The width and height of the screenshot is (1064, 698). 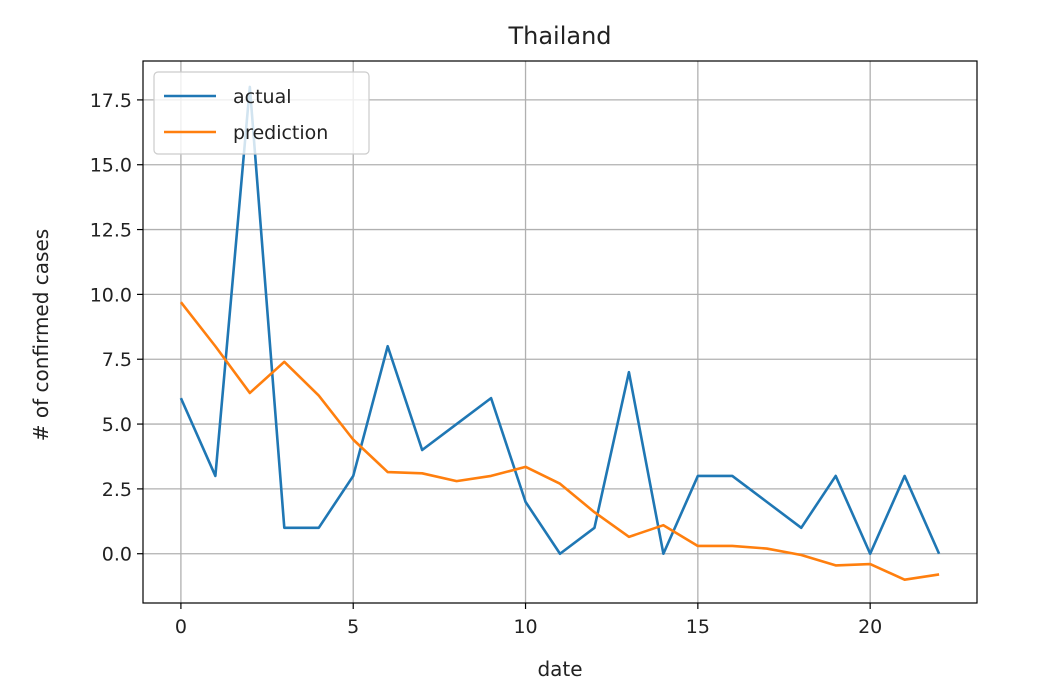 What do you see at coordinates (41, 335) in the screenshot?
I see `y-axis-label: # of confirmed cases` at bounding box center [41, 335].